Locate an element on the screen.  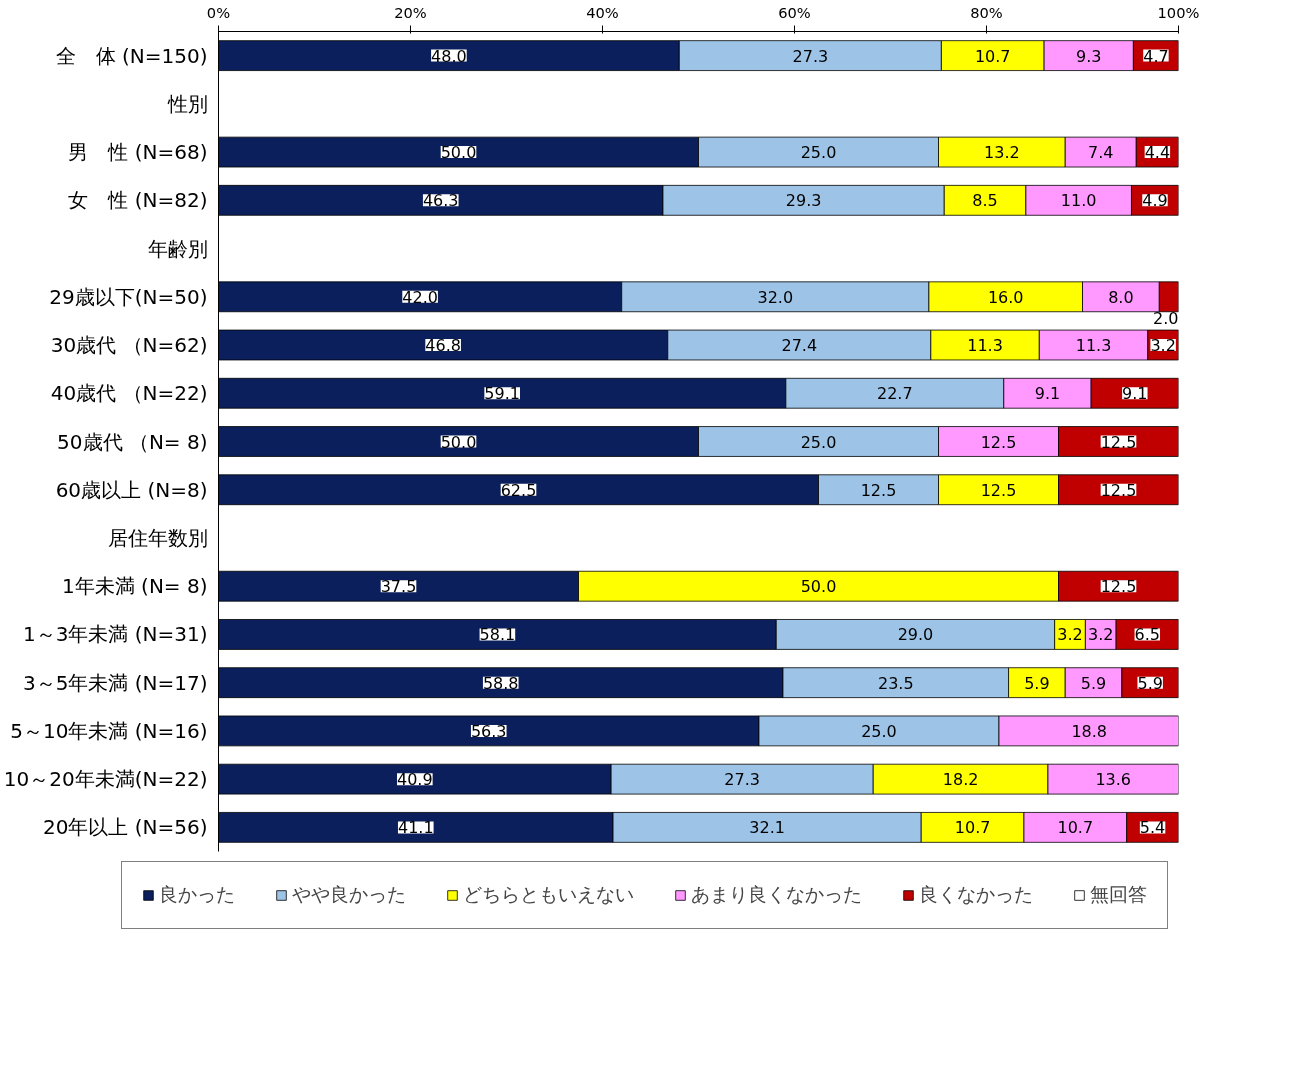
x-tick-label: 100% is located at coordinates (1178, 12).